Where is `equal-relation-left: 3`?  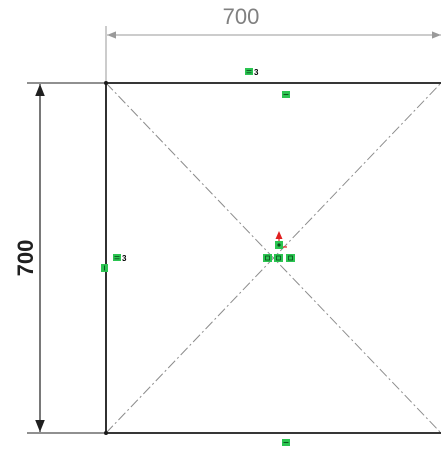
equal-relation-left: 3 is located at coordinates (120, 258).